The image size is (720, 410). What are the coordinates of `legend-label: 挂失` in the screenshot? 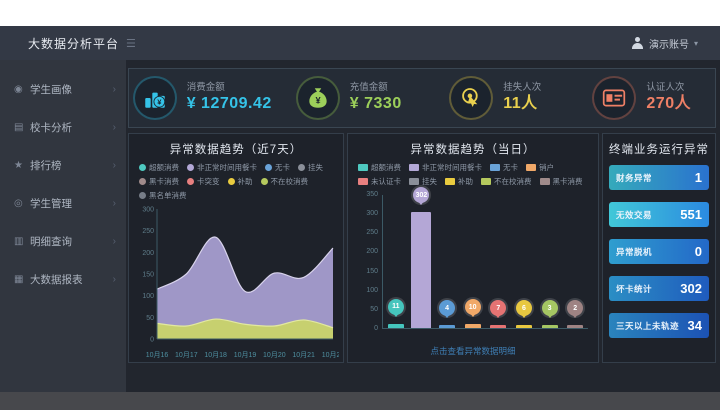 It's located at (429, 181).